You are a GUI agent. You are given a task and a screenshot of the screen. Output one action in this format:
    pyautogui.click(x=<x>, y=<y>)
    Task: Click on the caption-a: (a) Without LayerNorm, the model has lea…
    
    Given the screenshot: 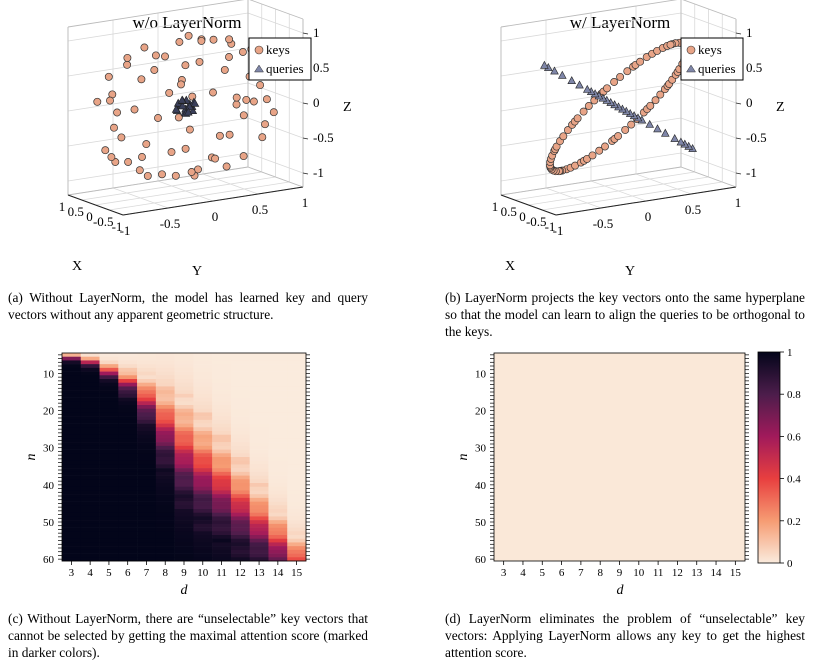 What is the action you would take?
    pyautogui.click(x=188, y=306)
    